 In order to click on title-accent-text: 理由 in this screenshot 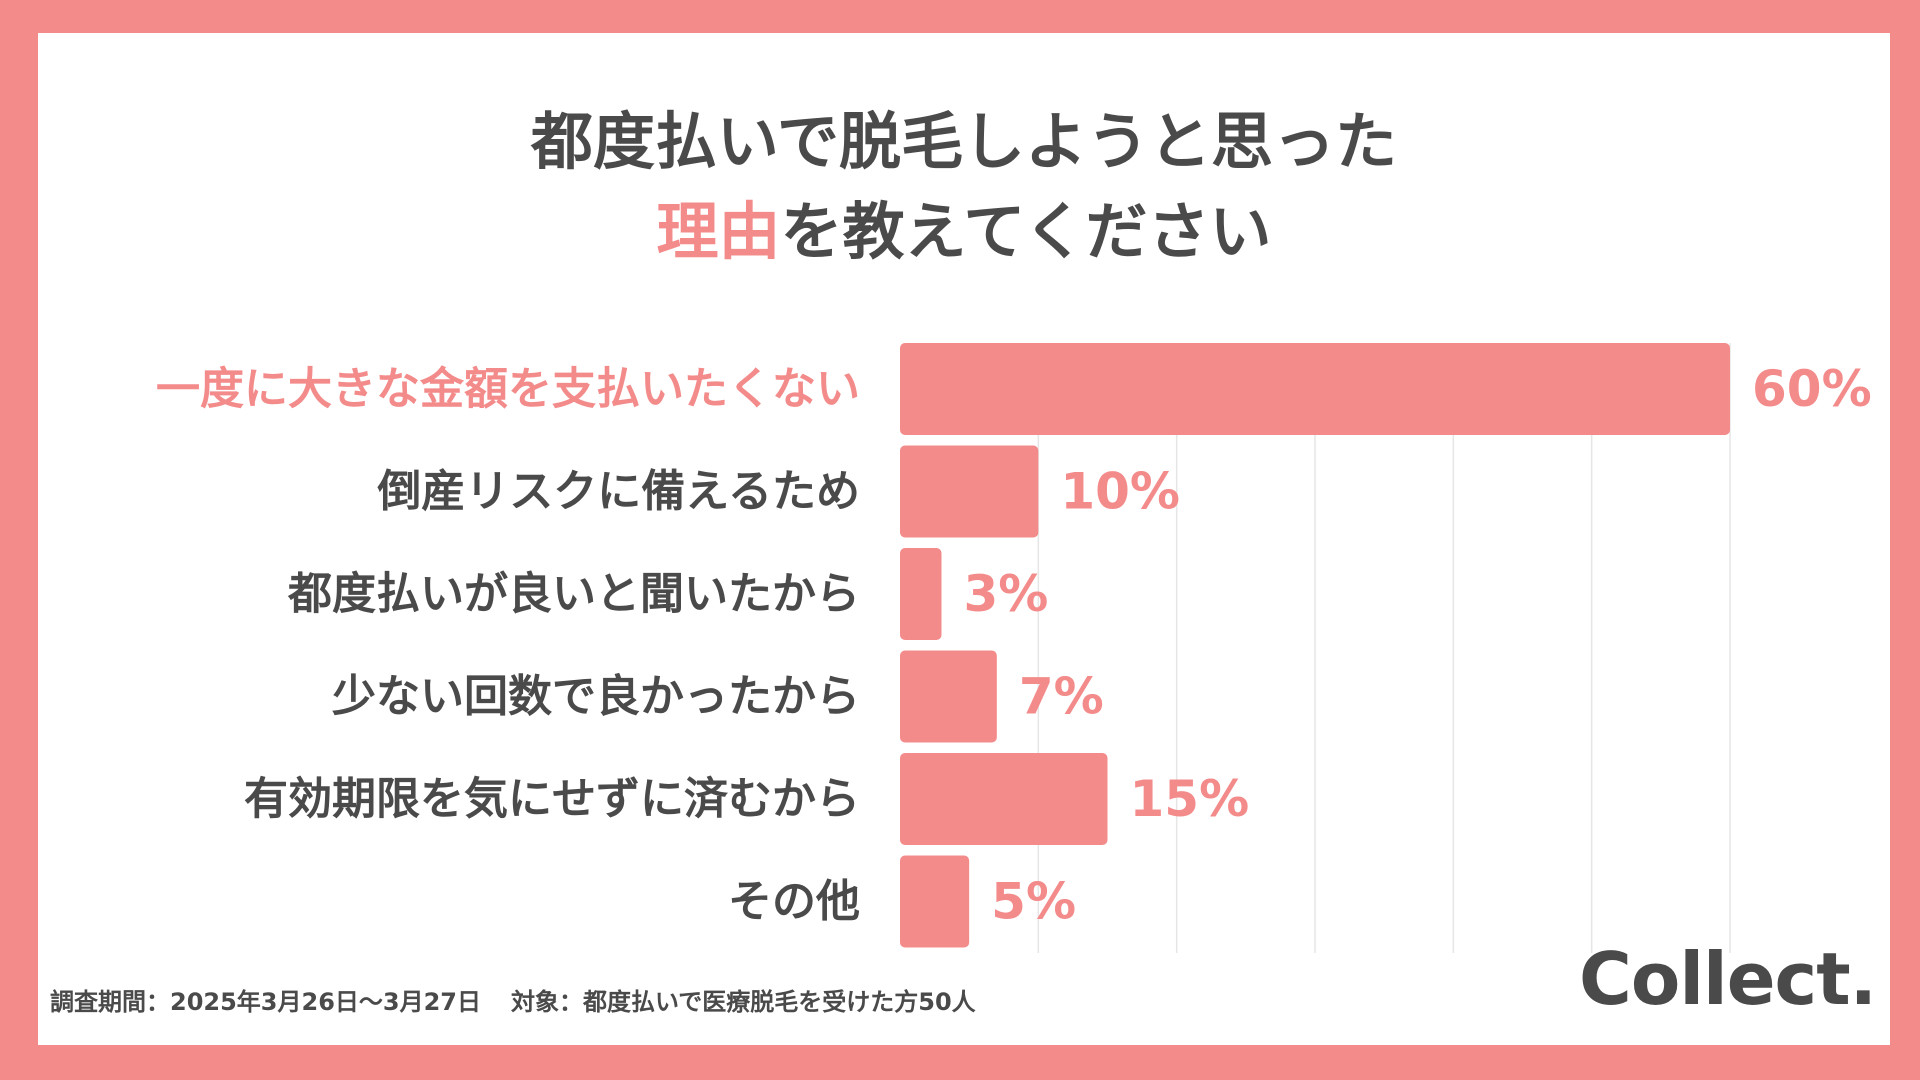, I will do `click(718, 231)`.